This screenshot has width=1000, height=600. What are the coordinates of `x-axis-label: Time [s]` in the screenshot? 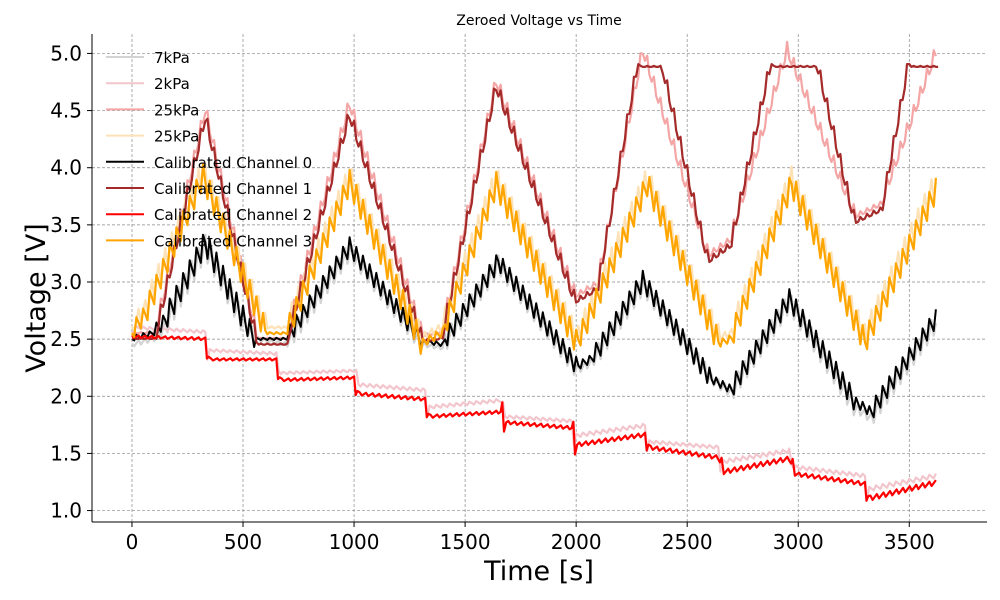 It's located at (538, 571).